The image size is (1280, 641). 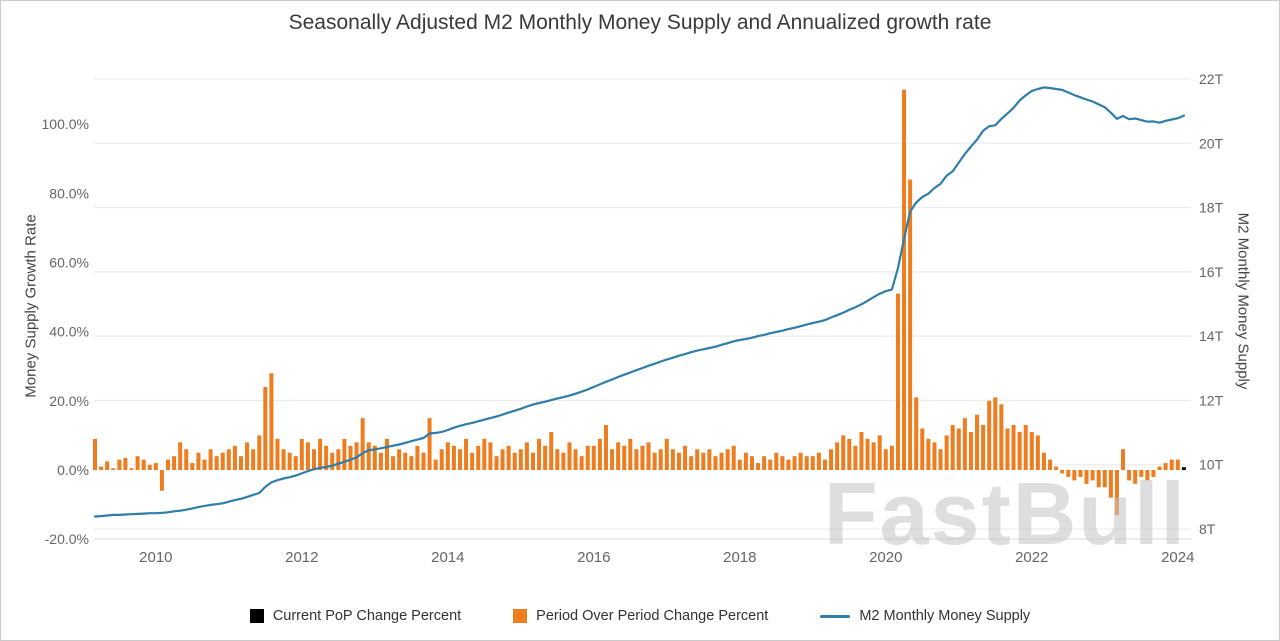 I want to click on period-over-period-marker, so click(x=520, y=616).